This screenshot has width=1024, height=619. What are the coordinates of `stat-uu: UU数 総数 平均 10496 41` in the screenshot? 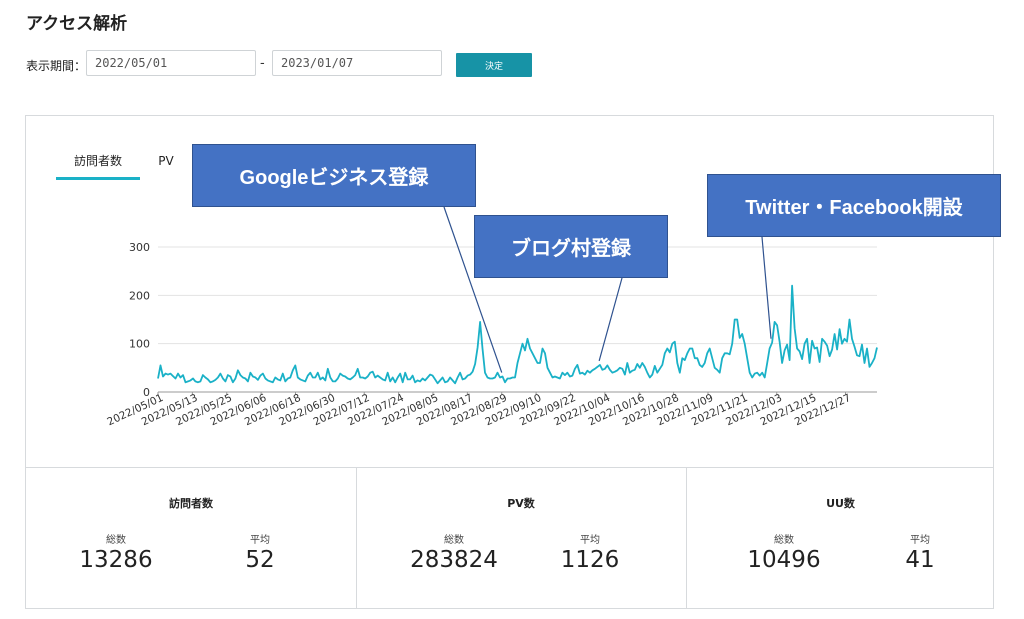 It's located at (840, 537).